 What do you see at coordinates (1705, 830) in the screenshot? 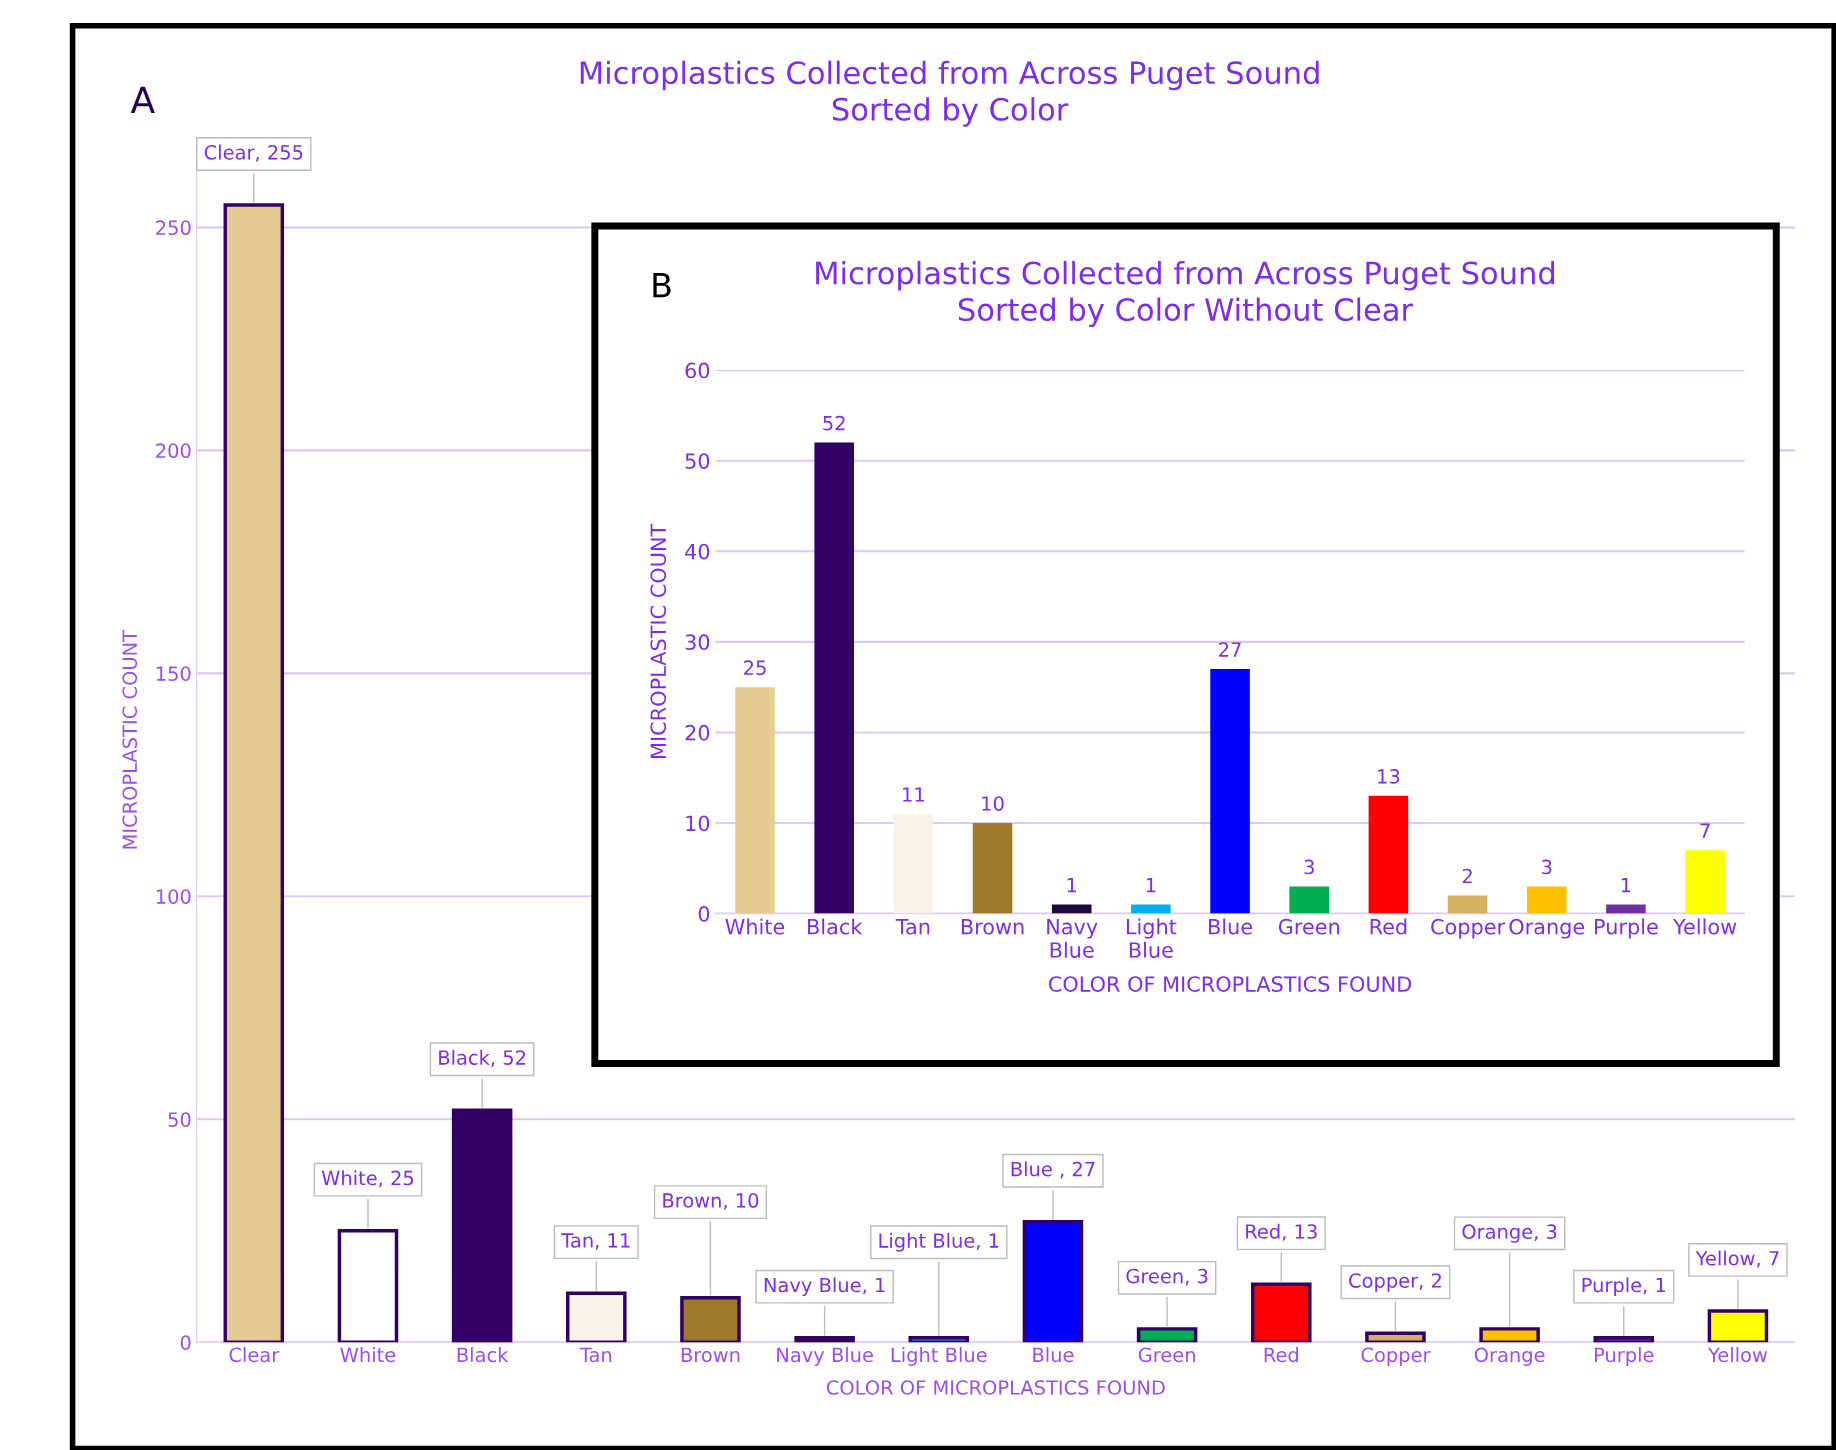
I see `data-label: 7` at bounding box center [1705, 830].